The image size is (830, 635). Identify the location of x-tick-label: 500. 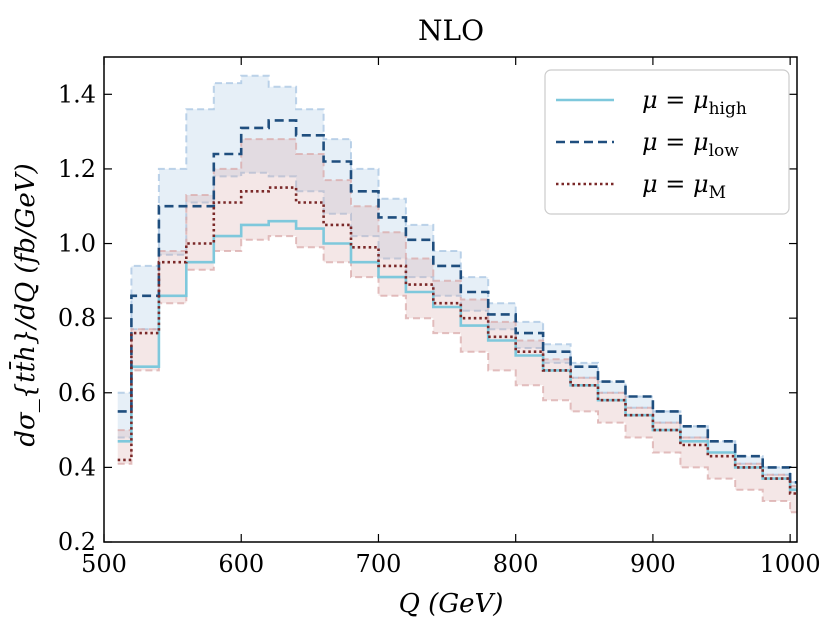
(104, 564).